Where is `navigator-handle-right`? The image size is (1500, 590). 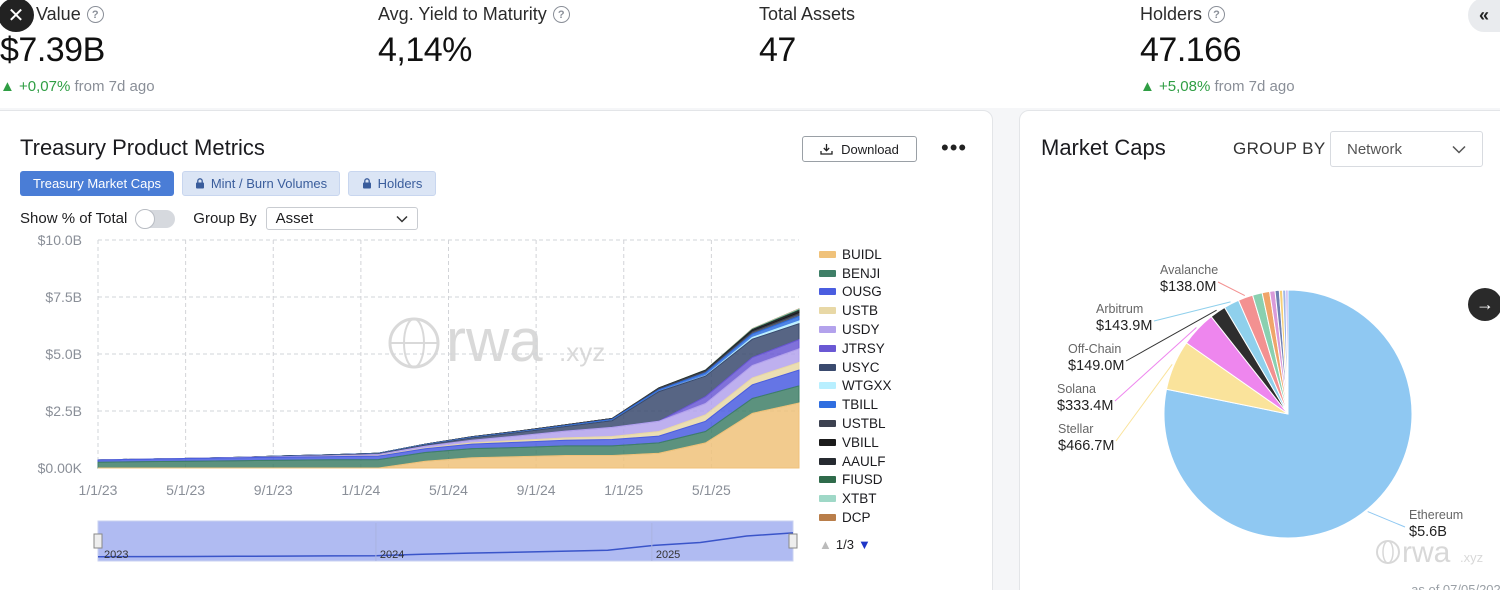
navigator-handle-right is located at coordinates (793, 541).